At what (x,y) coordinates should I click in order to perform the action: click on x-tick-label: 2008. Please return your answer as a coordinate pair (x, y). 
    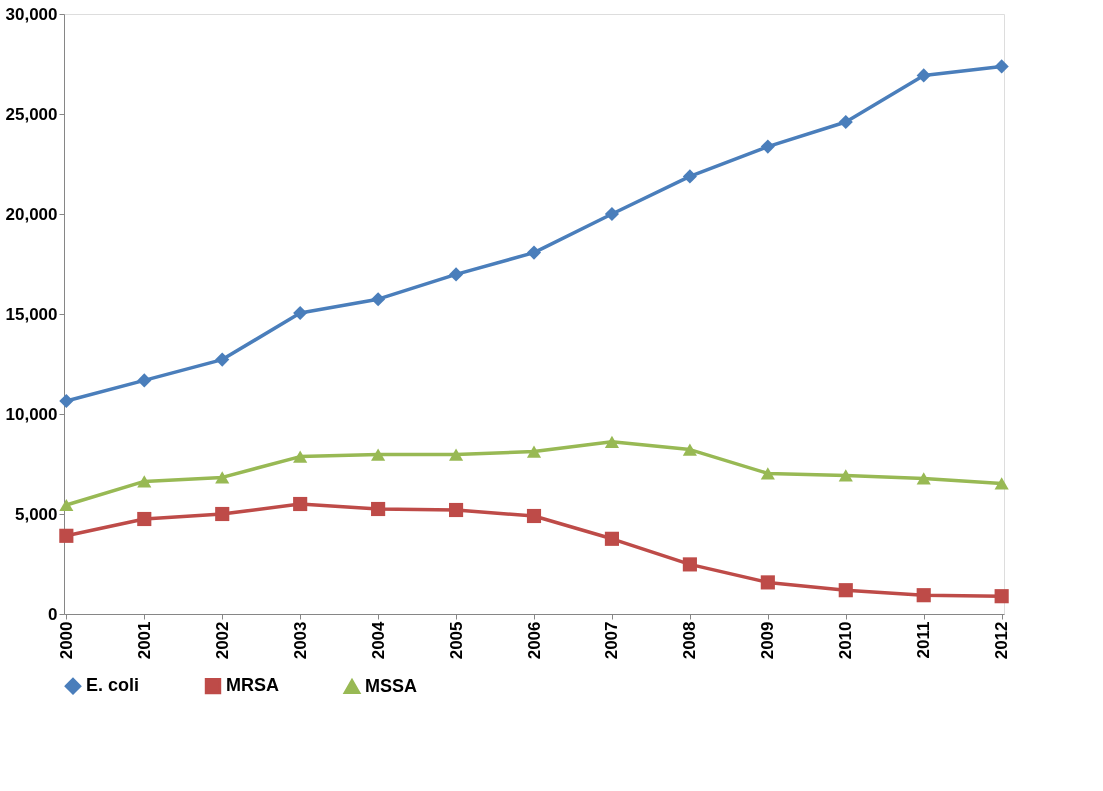
    Looking at the image, I should click on (690, 640).